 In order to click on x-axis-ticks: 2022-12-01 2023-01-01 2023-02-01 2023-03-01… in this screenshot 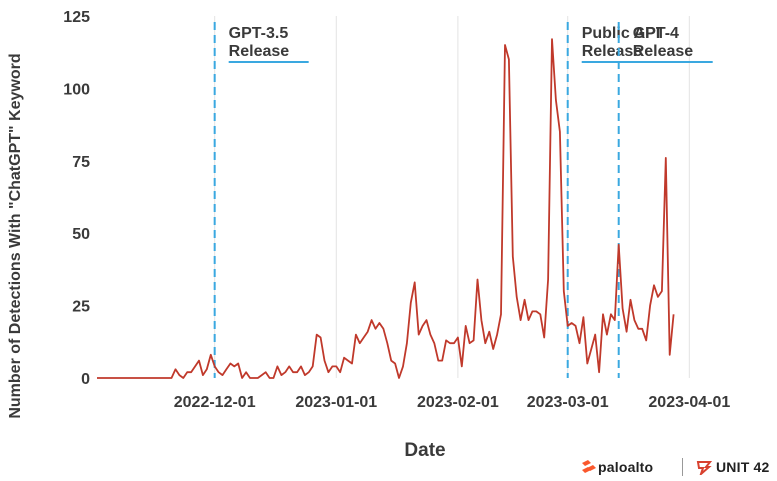, I will do `click(452, 402)`.